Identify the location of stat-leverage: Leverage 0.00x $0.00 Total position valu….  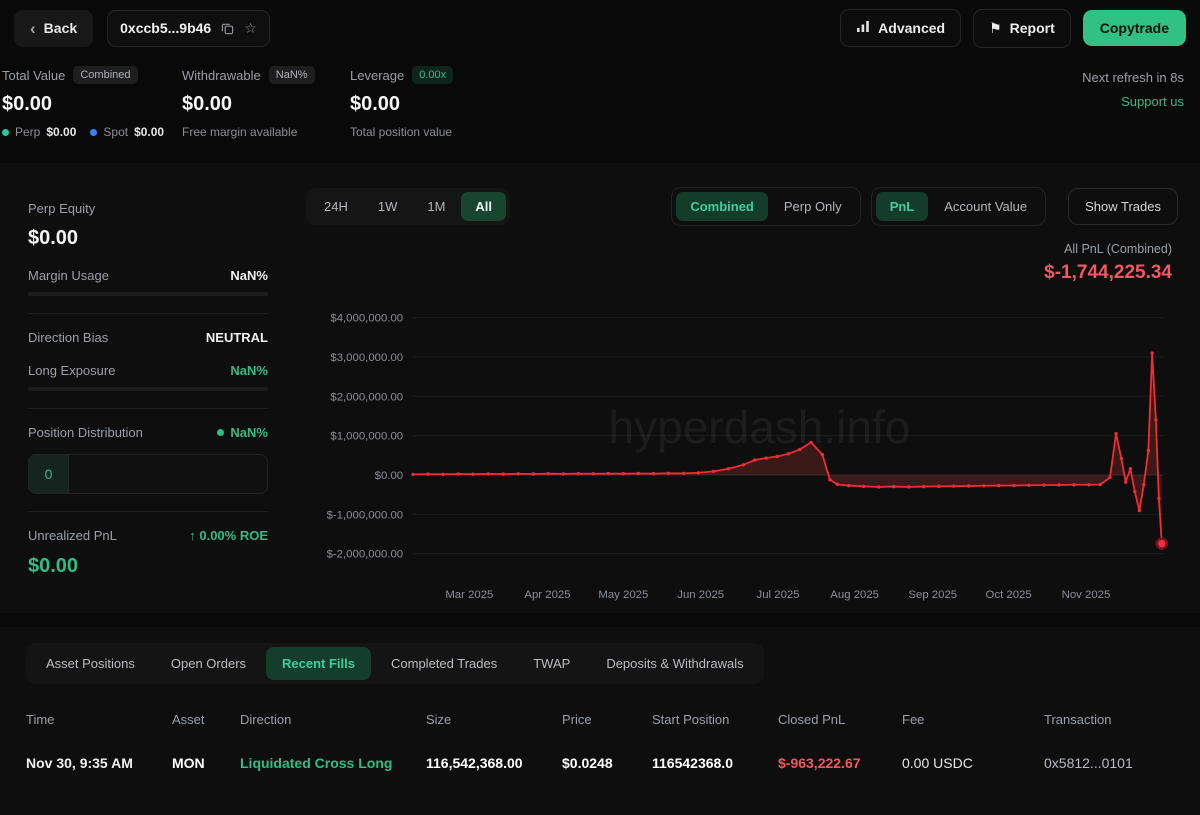
(450, 102).